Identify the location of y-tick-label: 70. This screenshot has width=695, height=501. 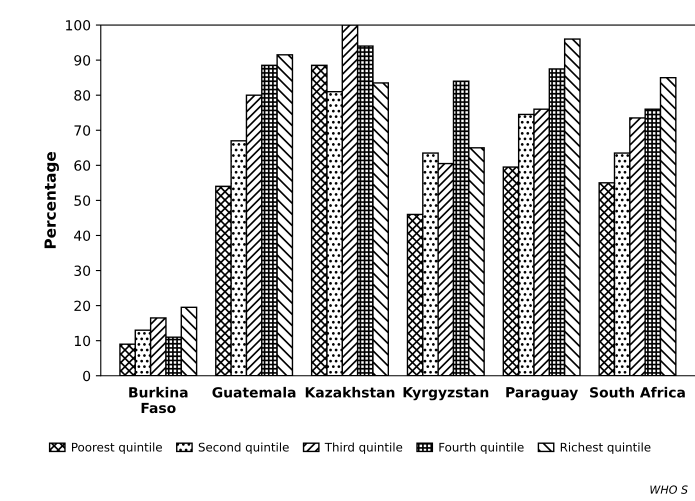
(82, 130).